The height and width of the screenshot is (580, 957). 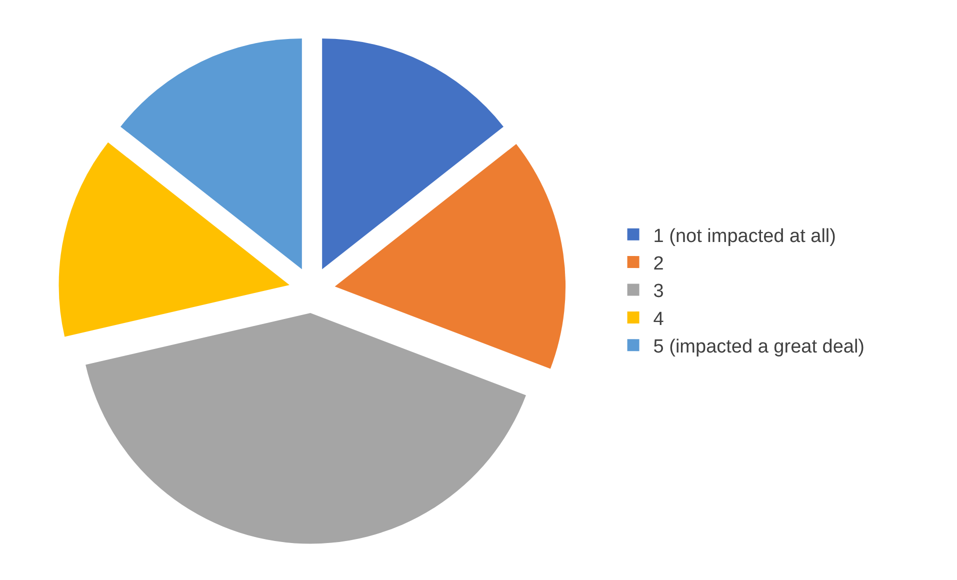 I want to click on legend-label: 4, so click(x=658, y=319).